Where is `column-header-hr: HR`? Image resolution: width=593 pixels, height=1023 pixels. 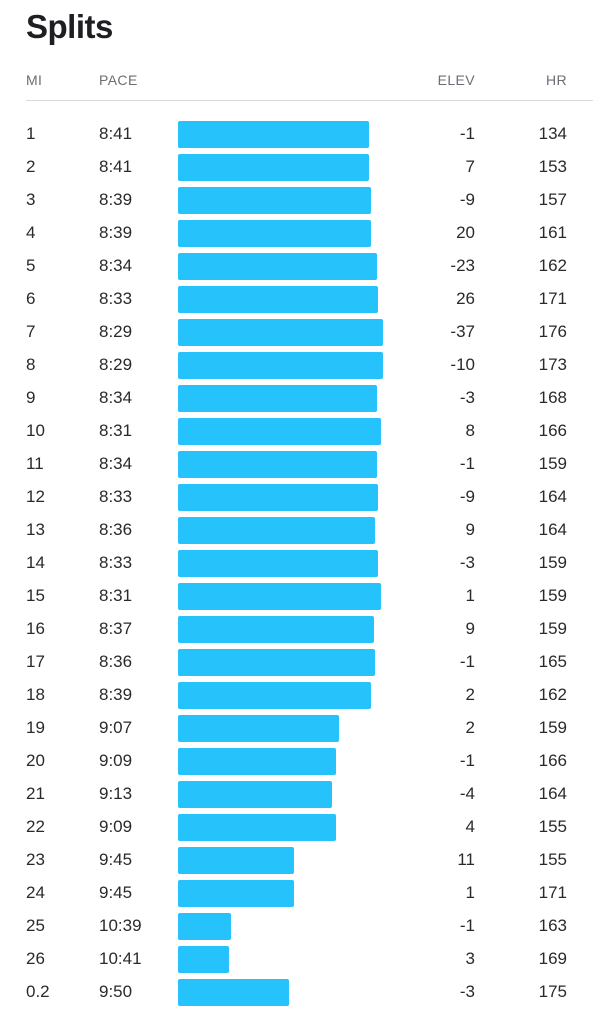
column-header-hr: HR is located at coordinates (556, 80).